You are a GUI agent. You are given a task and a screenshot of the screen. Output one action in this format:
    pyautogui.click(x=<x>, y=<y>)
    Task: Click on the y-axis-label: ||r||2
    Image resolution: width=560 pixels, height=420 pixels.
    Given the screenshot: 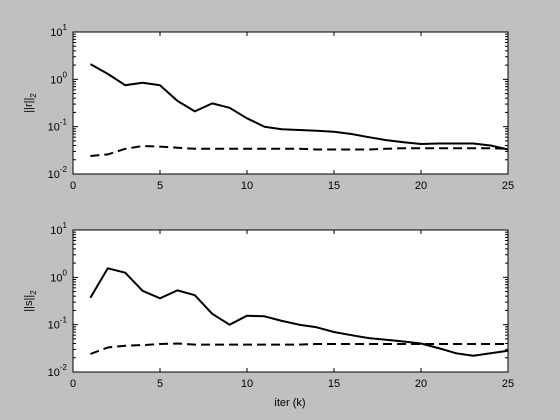 What is the action you would take?
    pyautogui.click(x=30, y=103)
    